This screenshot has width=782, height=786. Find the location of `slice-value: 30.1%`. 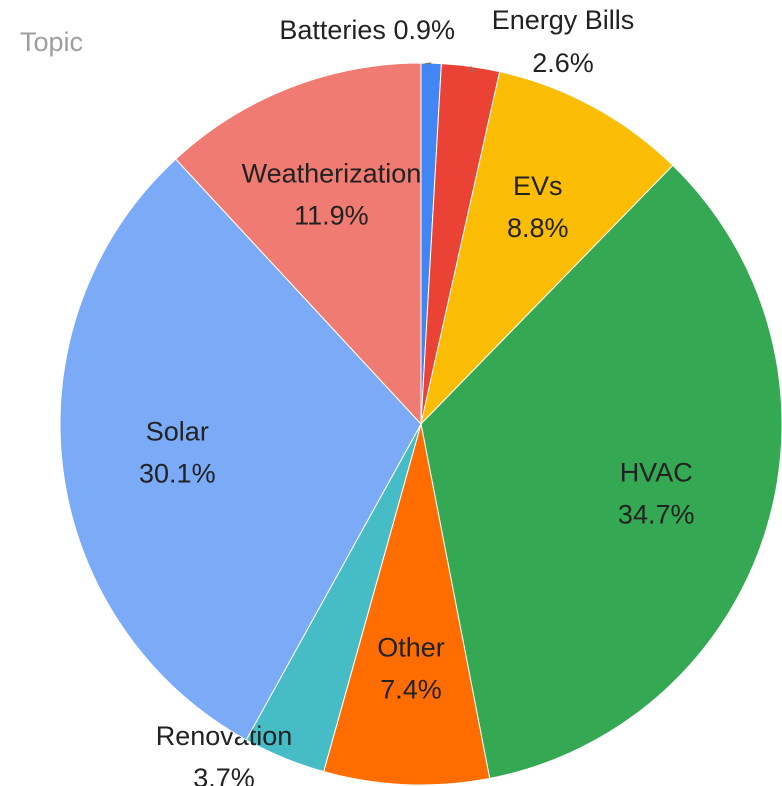

slice-value: 30.1% is located at coordinates (177, 474).